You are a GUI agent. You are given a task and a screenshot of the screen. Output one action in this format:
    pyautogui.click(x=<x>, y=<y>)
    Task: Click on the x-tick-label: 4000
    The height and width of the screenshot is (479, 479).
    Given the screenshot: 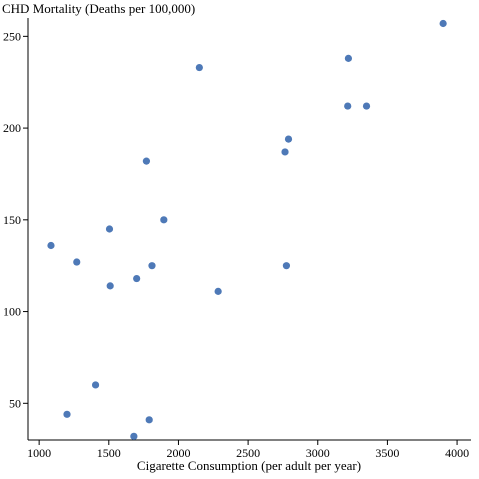 What is the action you would take?
    pyautogui.click(x=457, y=453)
    